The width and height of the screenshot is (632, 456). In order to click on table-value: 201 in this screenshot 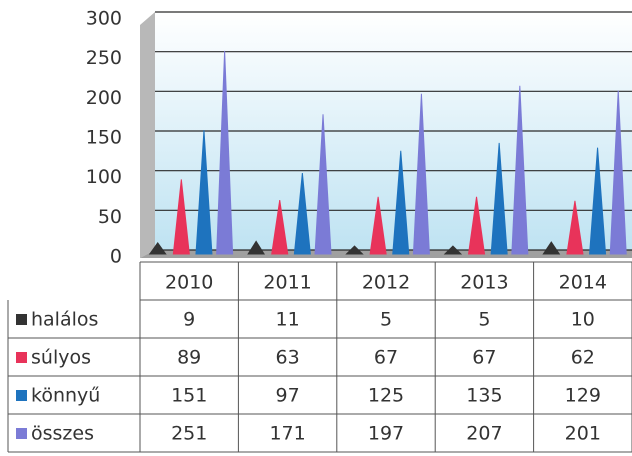, I will do `click(583, 434)`.